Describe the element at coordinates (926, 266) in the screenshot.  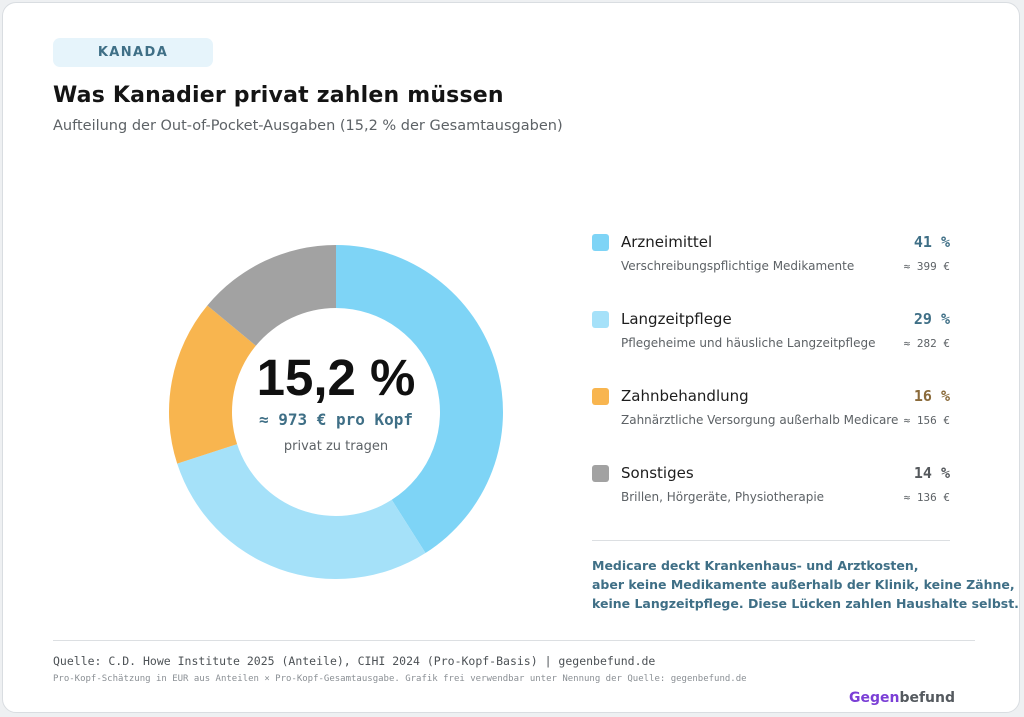
I see `legend-per-capita: ≈ 399 €` at that location.